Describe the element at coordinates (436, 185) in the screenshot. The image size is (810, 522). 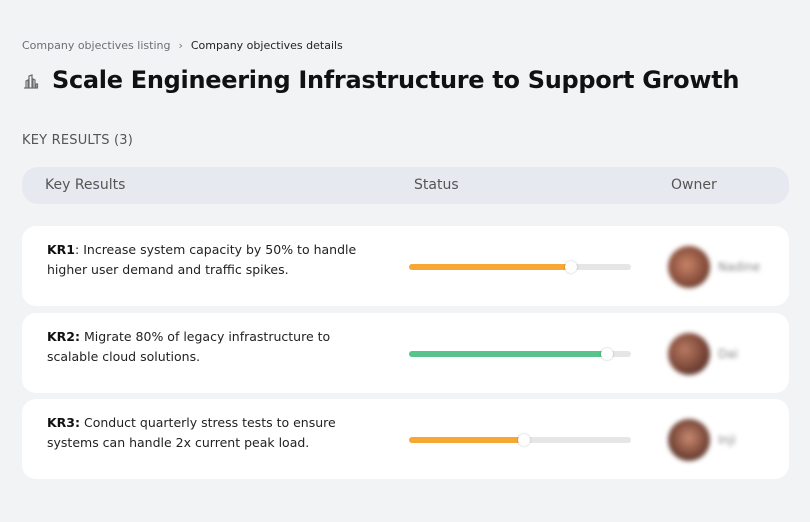
I see `column-header-status: Status` at that location.